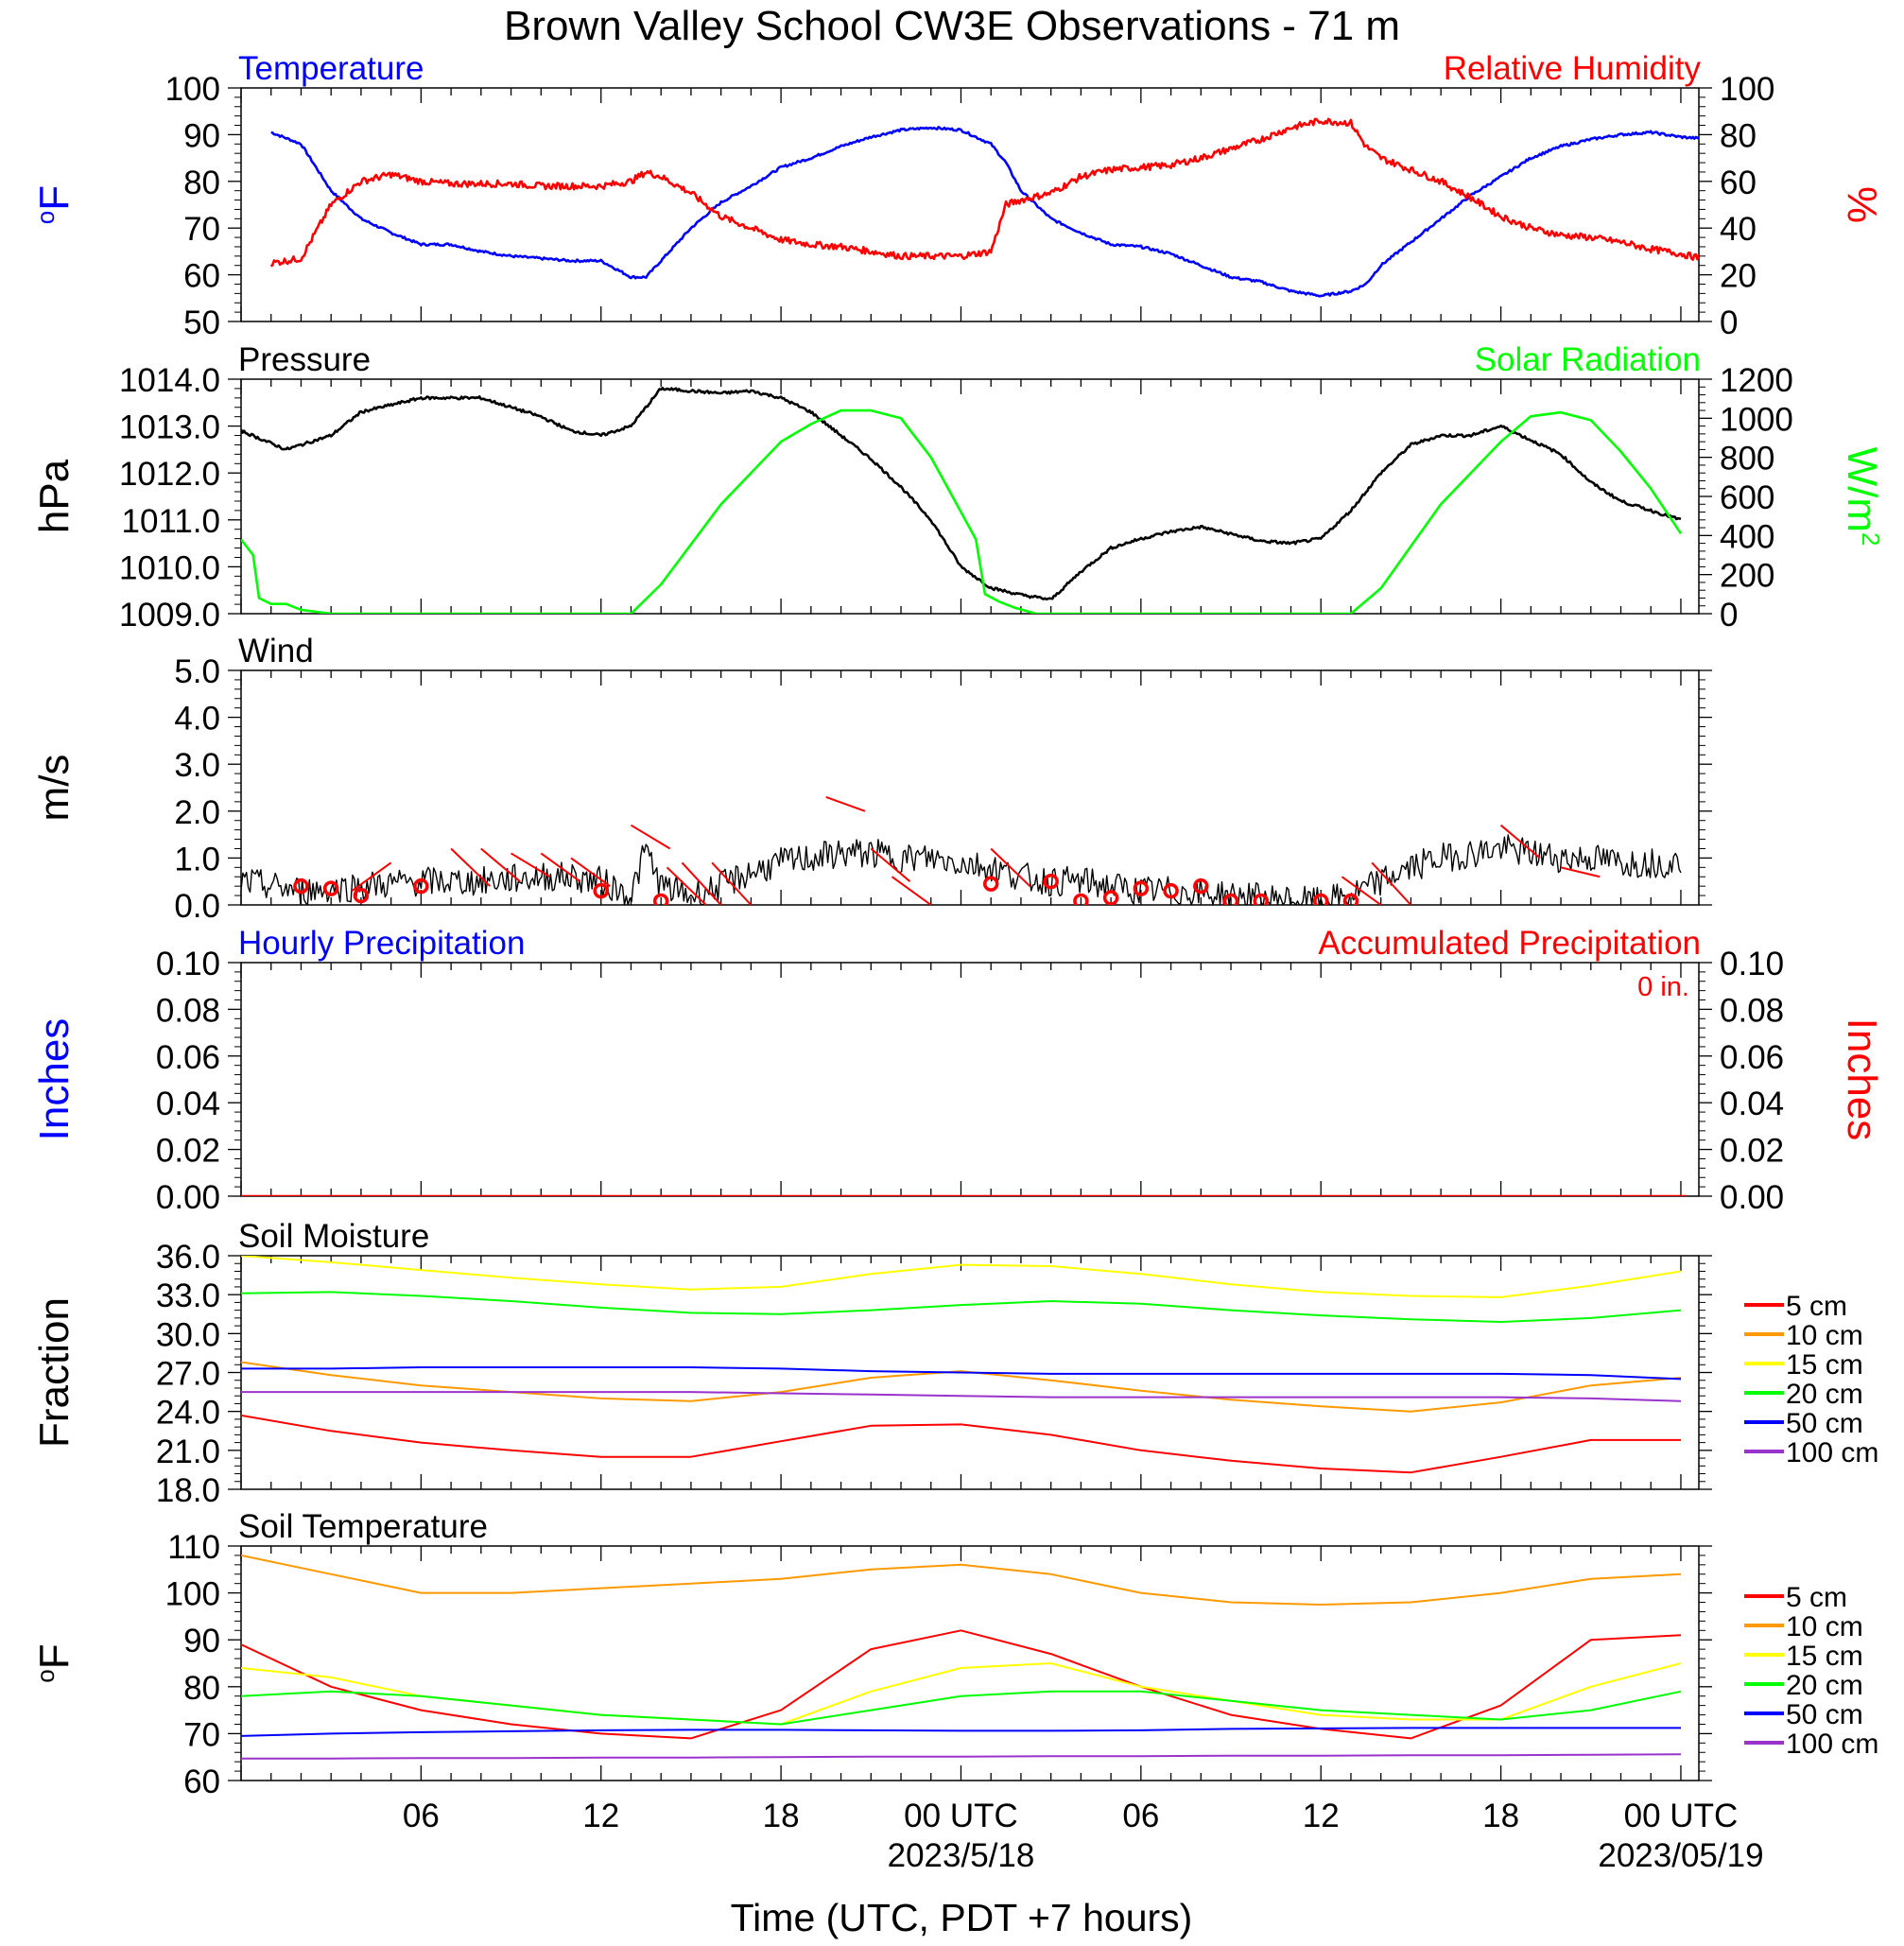 The height and width of the screenshot is (1946, 1904). Describe the element at coordinates (197, 907) in the screenshot. I see `y-tick-label-left: 0.0` at that location.